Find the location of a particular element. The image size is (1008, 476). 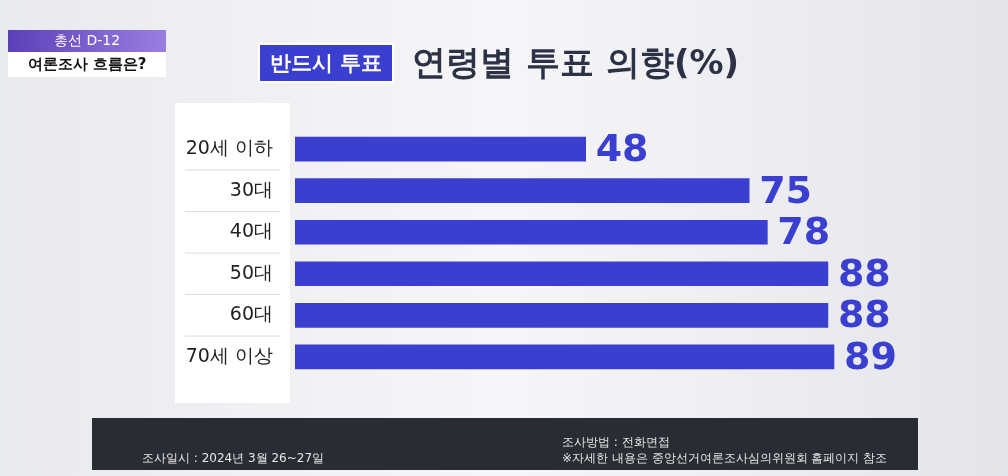

chart-subtitle: 반드시 투표 is located at coordinates (326, 63).